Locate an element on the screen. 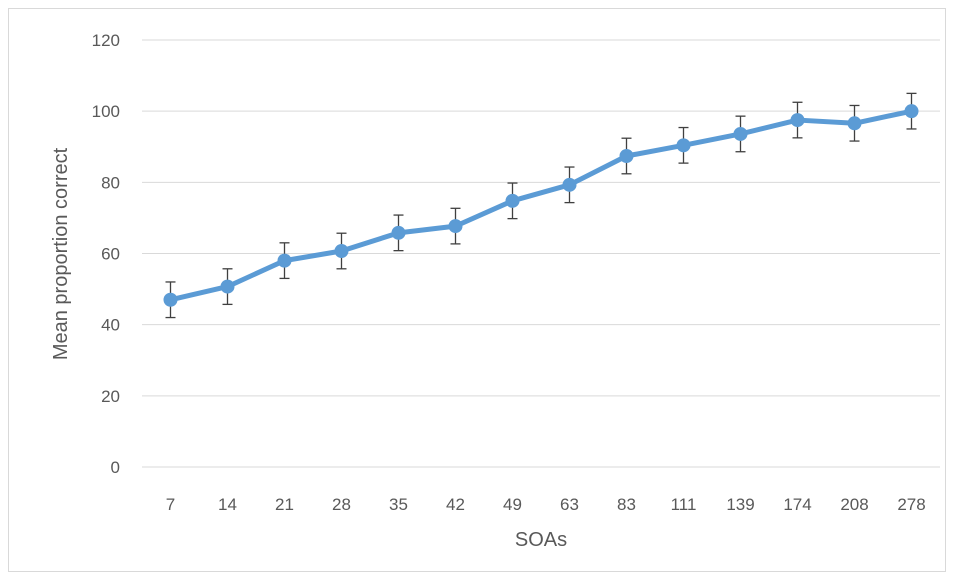 The width and height of the screenshot is (954, 580). x-tick-label: 42 is located at coordinates (455, 504).